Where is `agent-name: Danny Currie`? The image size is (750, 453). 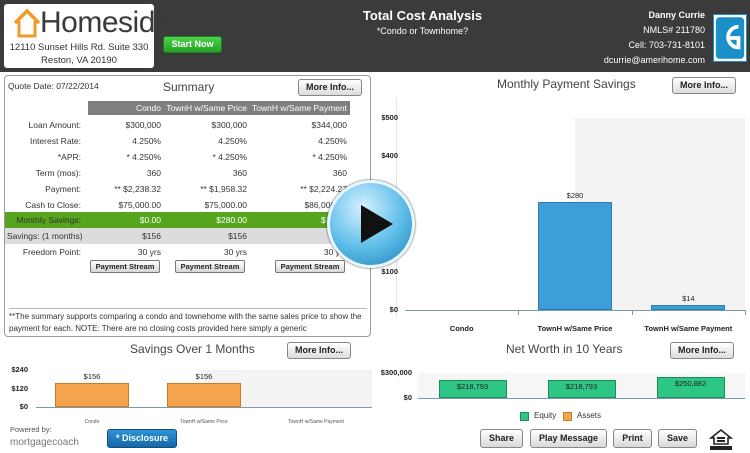 agent-name: Danny Currie is located at coordinates (676, 15).